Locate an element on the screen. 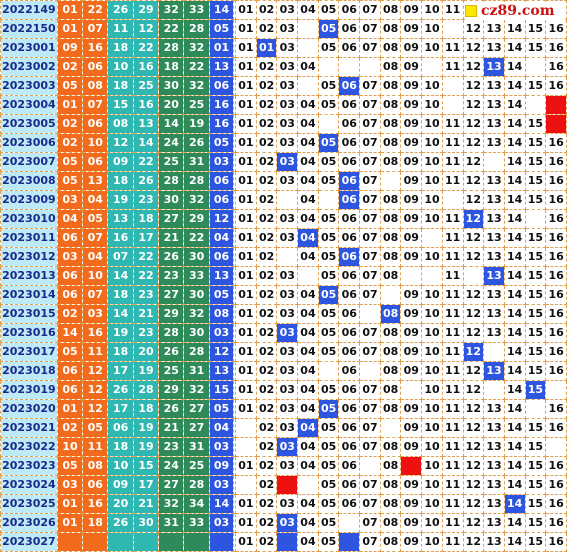 This screenshot has height=555, width=567. issue-number: 2023025 is located at coordinates (29, 504).